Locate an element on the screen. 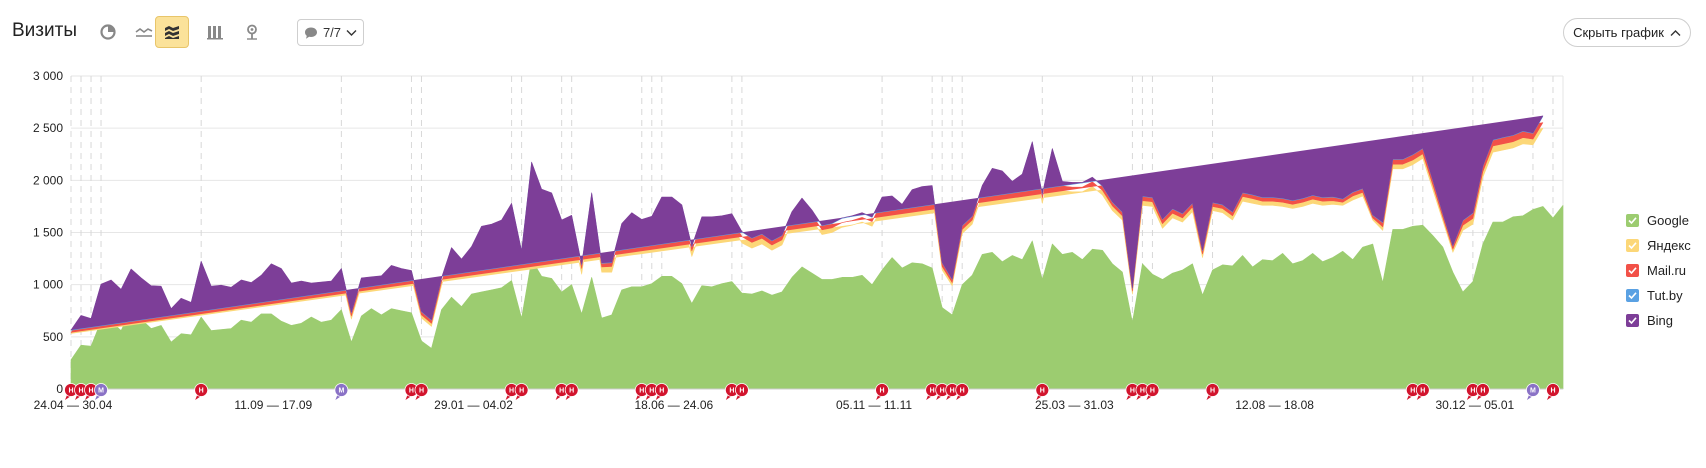 The height and width of the screenshot is (468, 1706). legend-item: Tut.by is located at coordinates (1658, 295).